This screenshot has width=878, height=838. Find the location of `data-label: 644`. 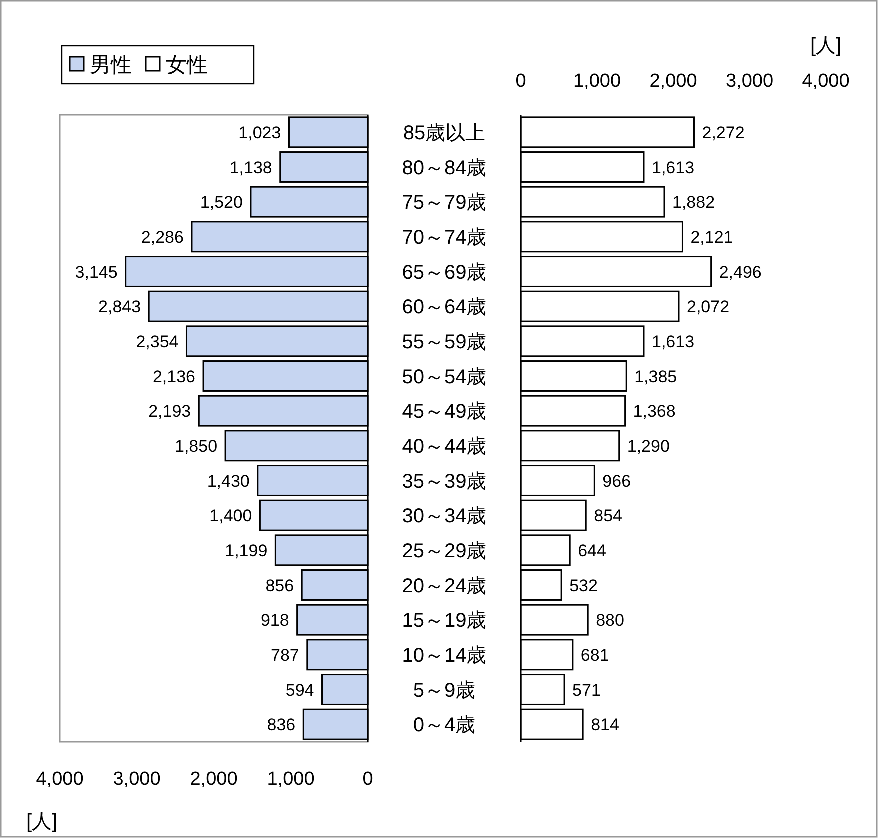

data-label: 644 is located at coordinates (592, 550).